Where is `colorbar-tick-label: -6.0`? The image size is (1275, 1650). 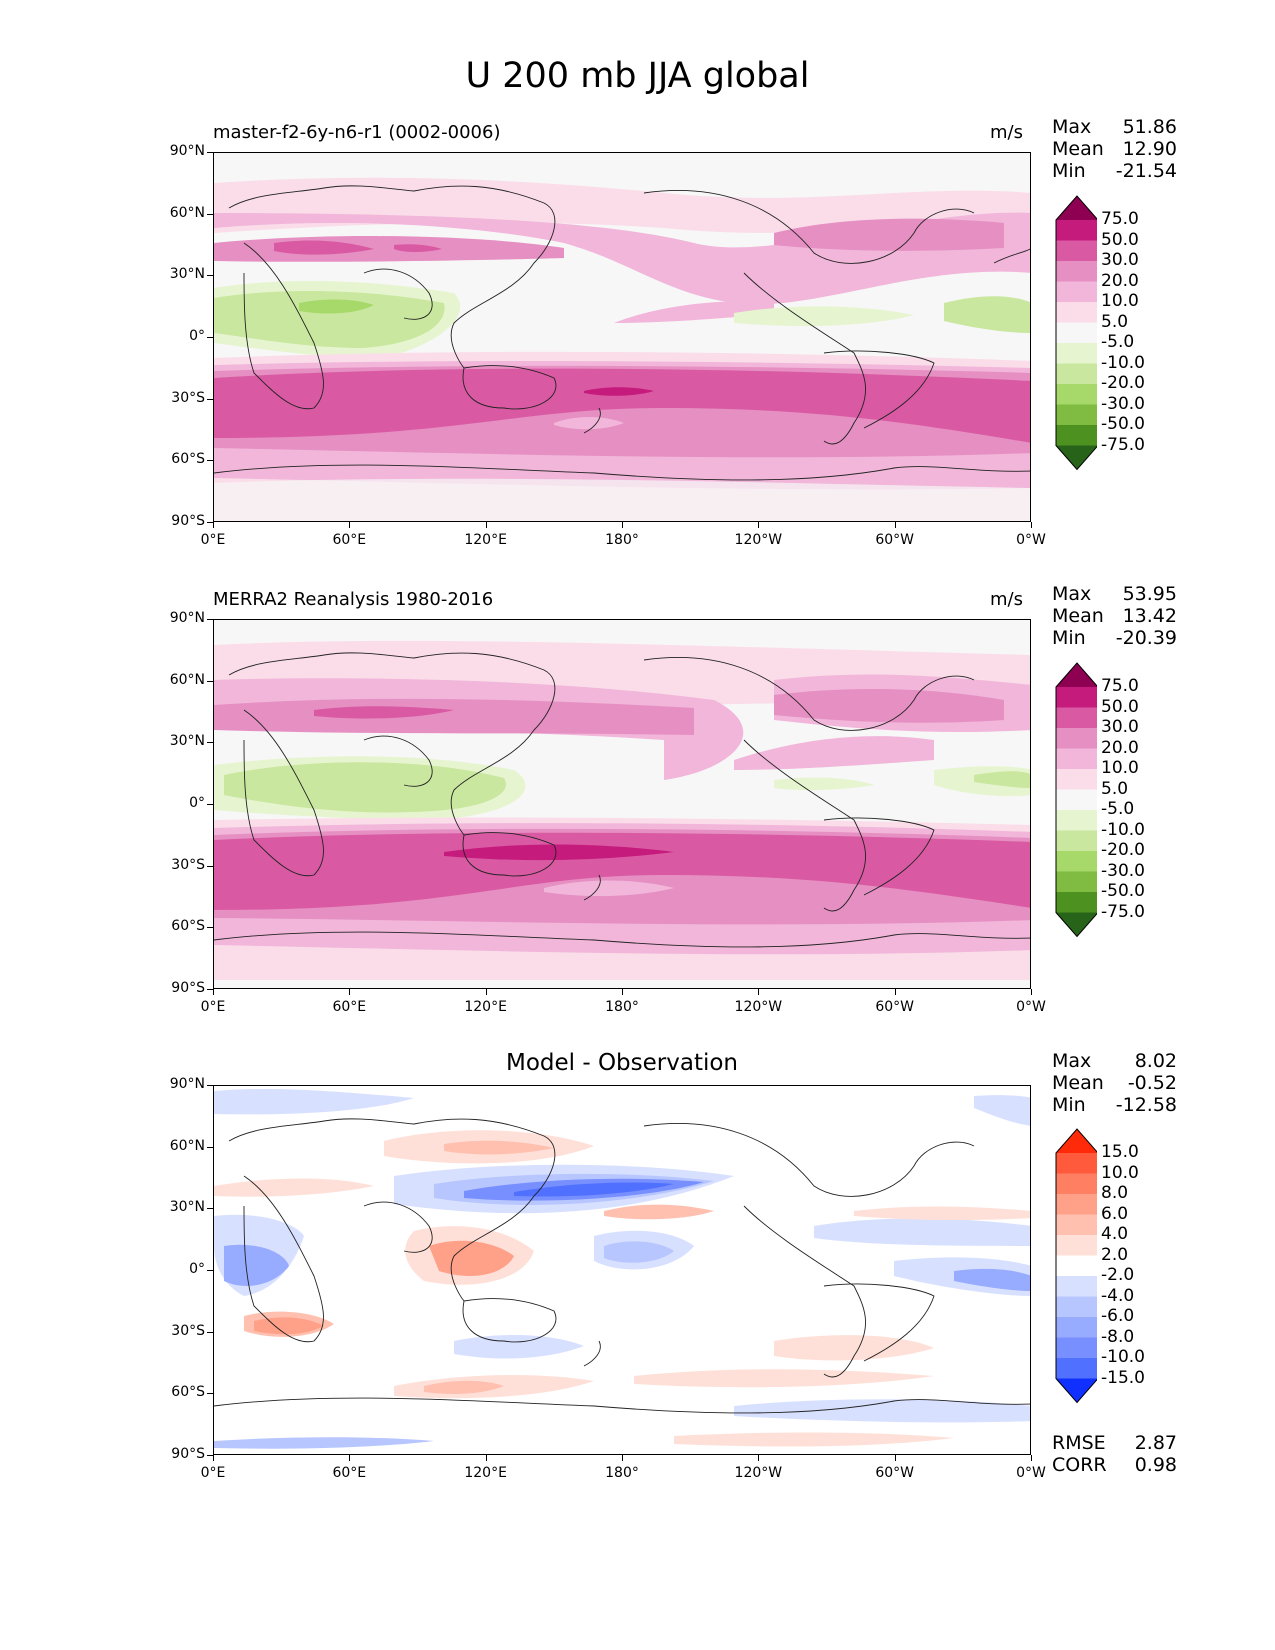 colorbar-tick-label: -6.0 is located at coordinates (1118, 1316).